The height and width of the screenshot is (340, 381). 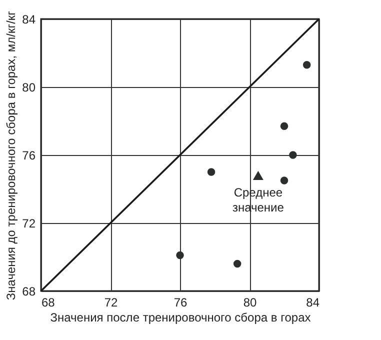 What do you see at coordinates (180, 317) in the screenshot?
I see `x-axis-title: Значения после тренировочного сбора в горах` at bounding box center [180, 317].